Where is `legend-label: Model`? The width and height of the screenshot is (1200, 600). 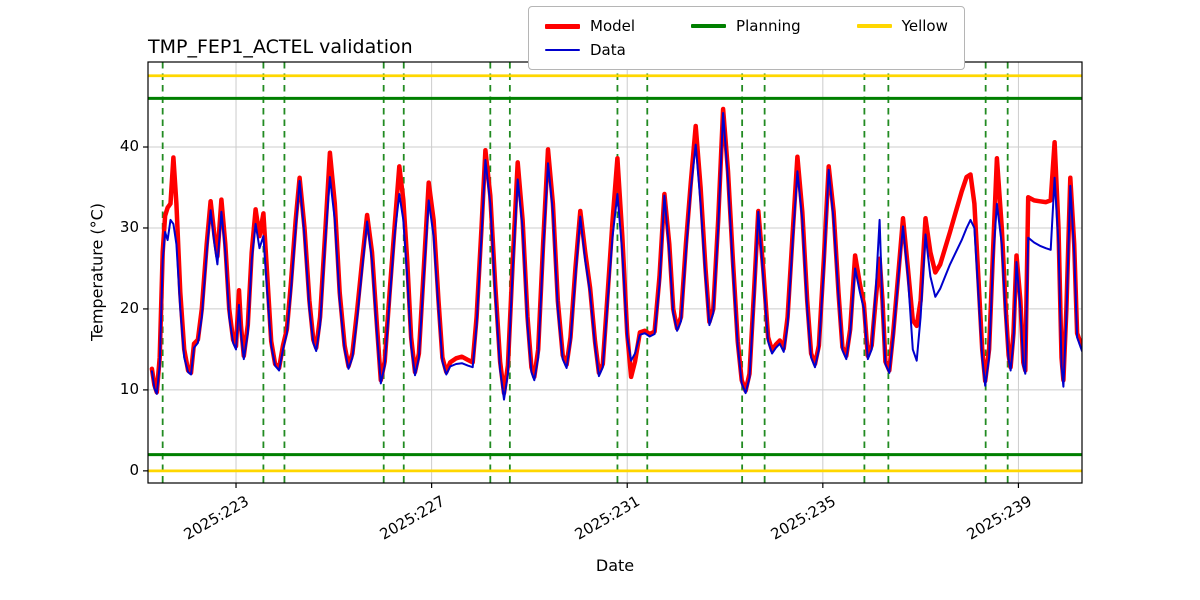 legend-label: Model is located at coordinates (613, 26).